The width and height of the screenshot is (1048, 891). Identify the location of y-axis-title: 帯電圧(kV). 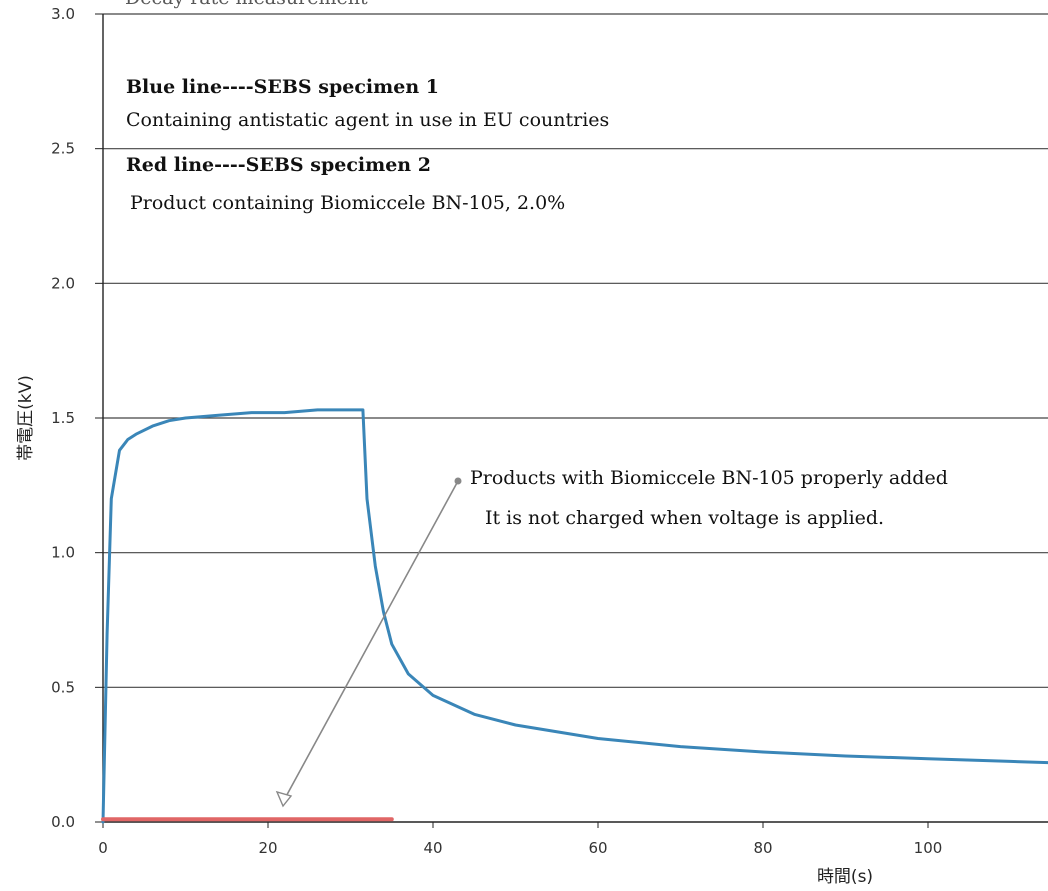
(26, 418).